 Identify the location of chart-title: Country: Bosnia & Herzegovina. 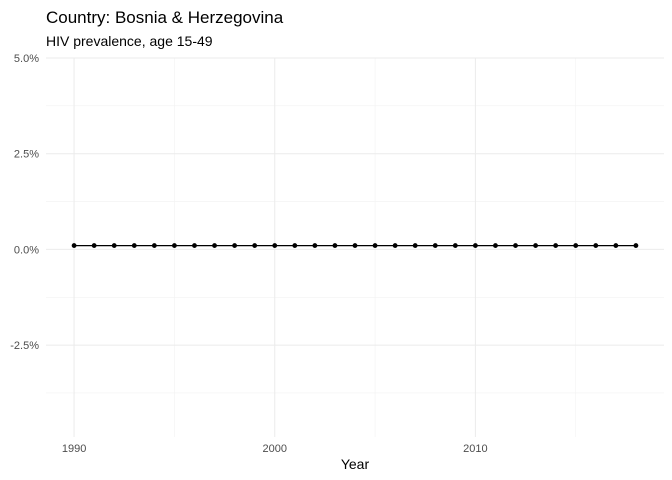
(165, 17).